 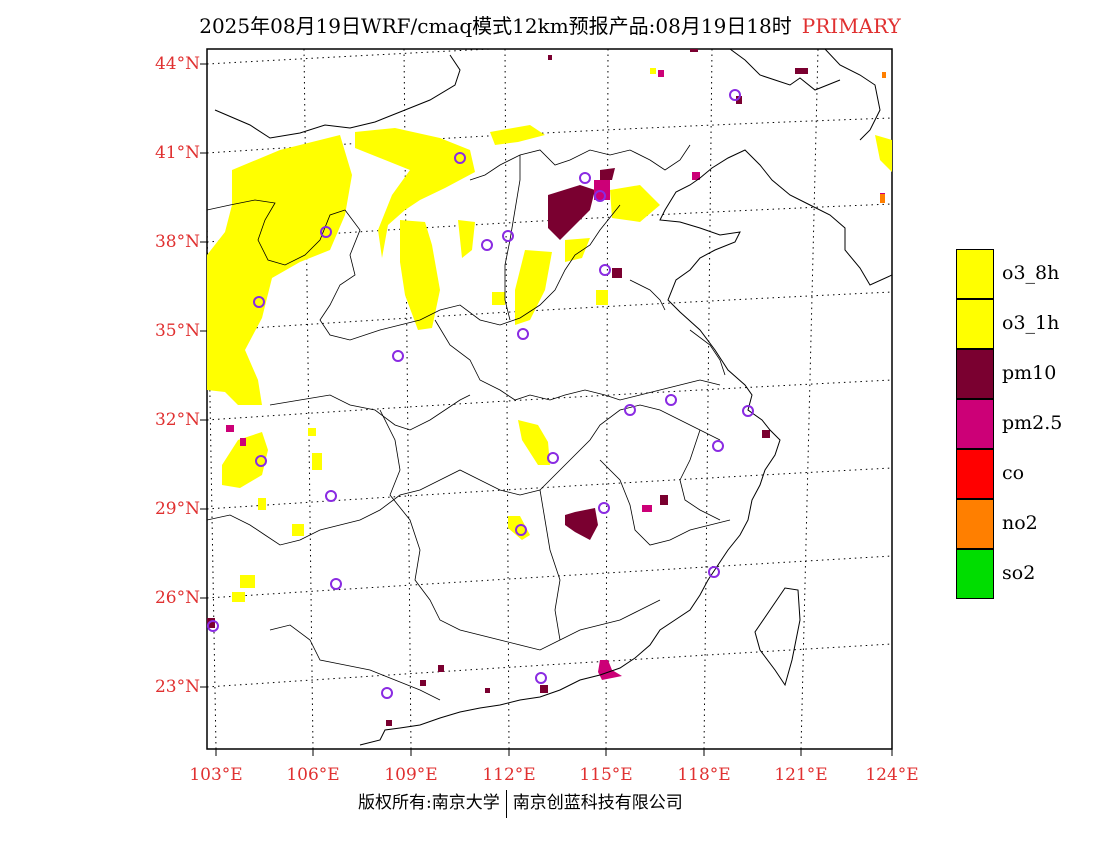 I want to click on lat-label: 44°N, so click(x=177, y=64).